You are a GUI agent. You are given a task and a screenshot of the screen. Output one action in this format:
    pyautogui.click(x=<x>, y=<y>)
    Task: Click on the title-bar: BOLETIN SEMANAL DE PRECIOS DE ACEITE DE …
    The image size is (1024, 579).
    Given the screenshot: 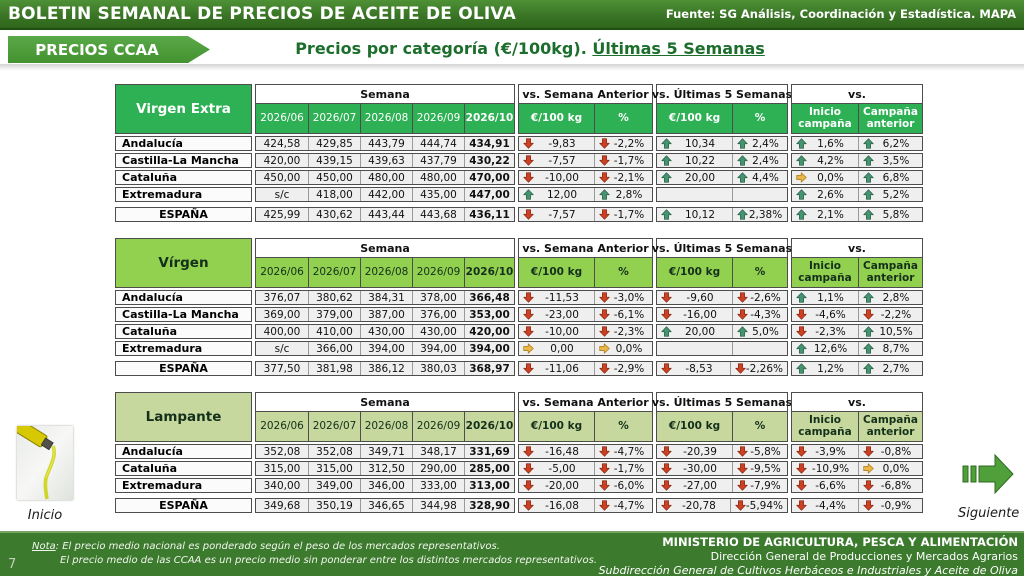 What is the action you would take?
    pyautogui.click(x=512, y=15)
    